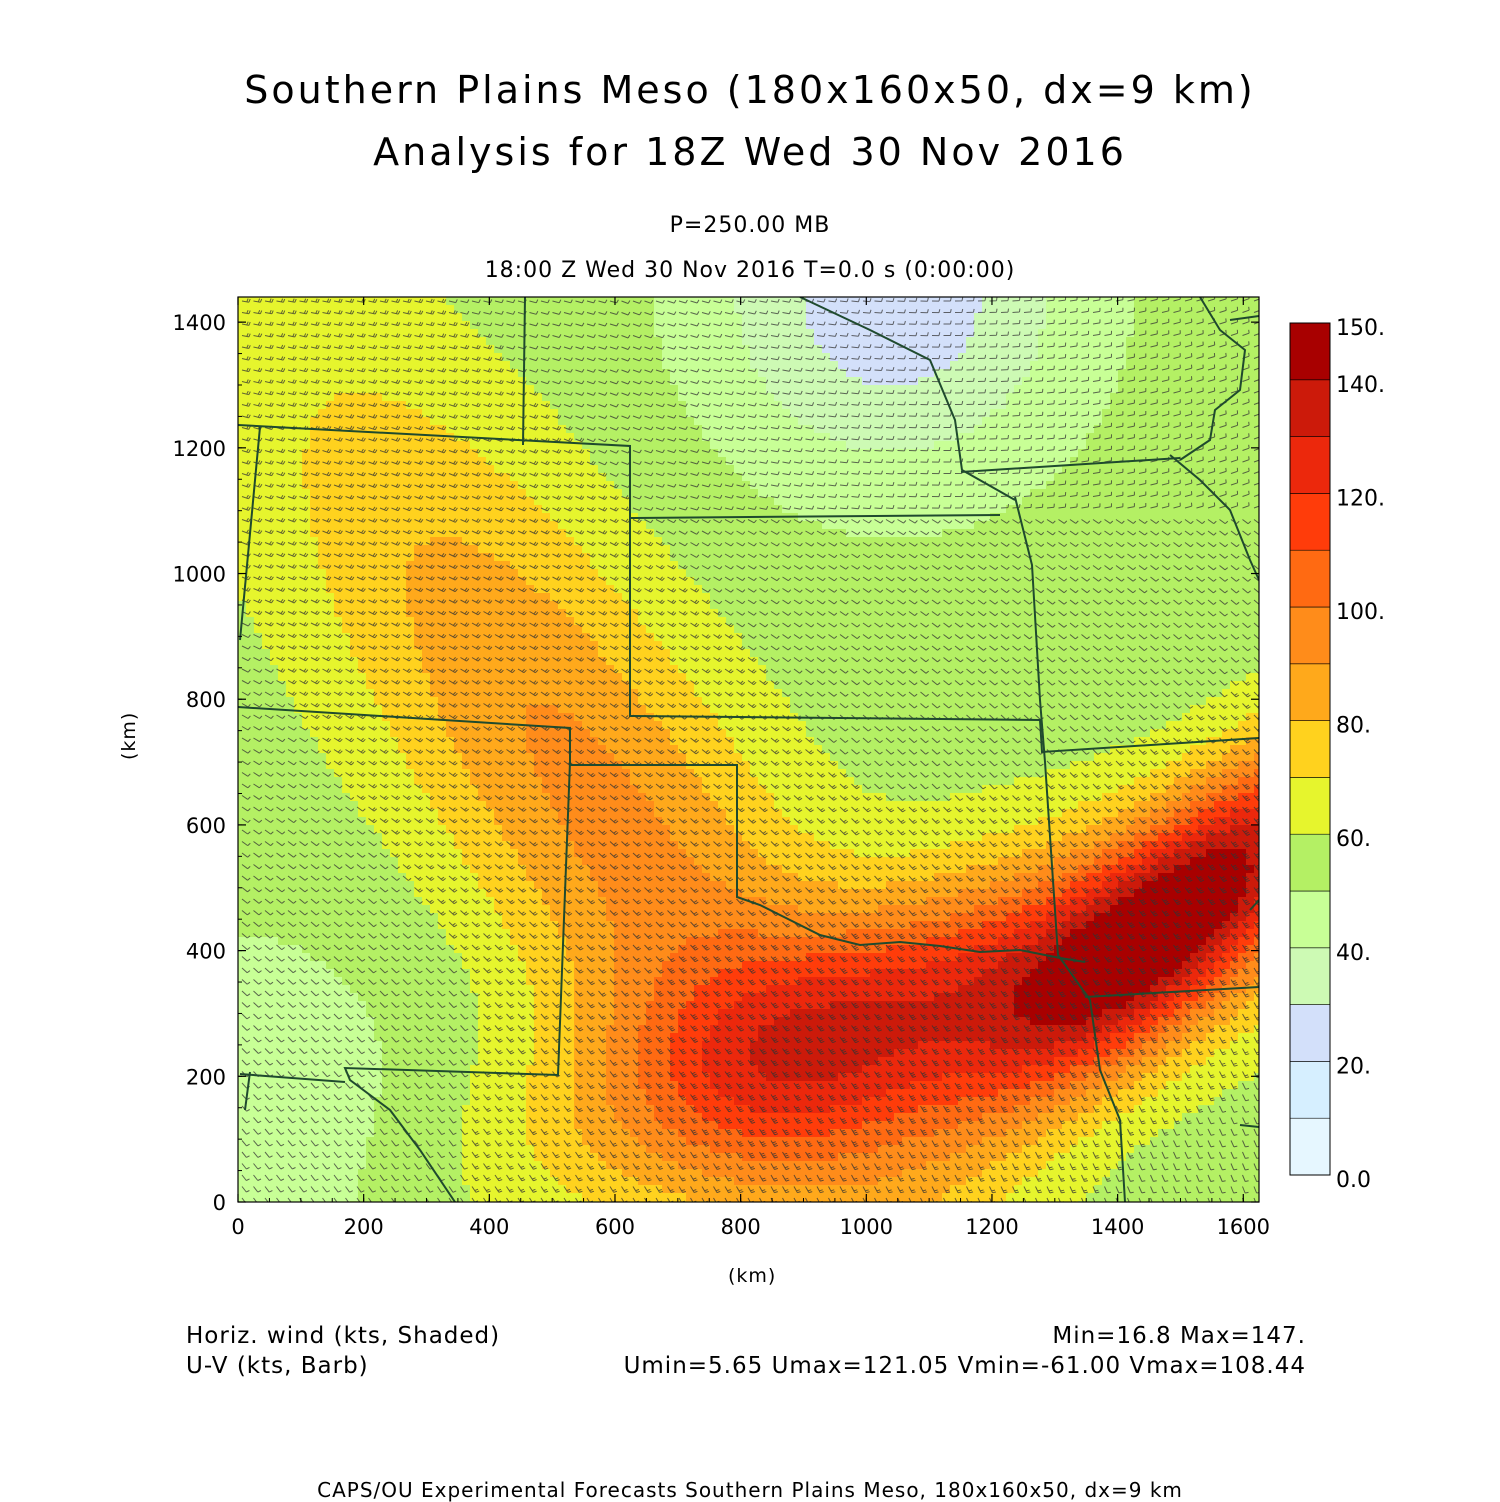 Image resolution: width=1500 pixels, height=1502 pixels. What do you see at coordinates (1353, 839) in the screenshot?
I see `colorbar-label: 60.` at bounding box center [1353, 839].